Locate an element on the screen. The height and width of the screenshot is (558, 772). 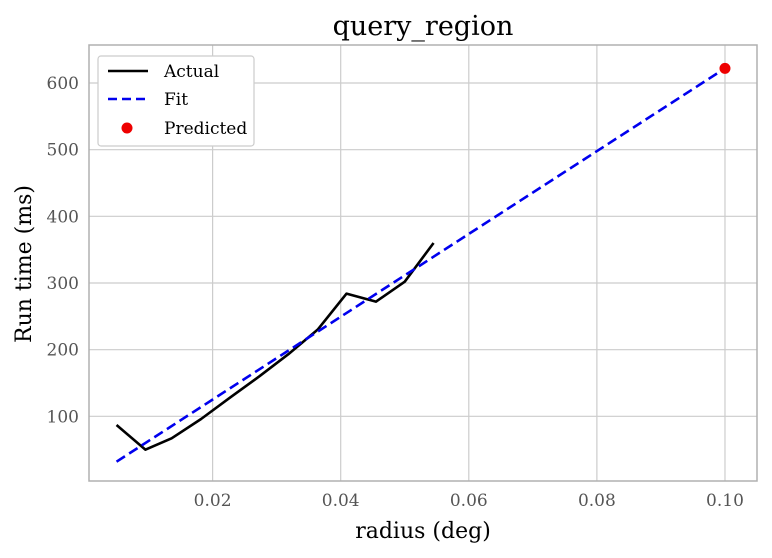
legend: Actual Fit Predicted is located at coordinates (176, 101).